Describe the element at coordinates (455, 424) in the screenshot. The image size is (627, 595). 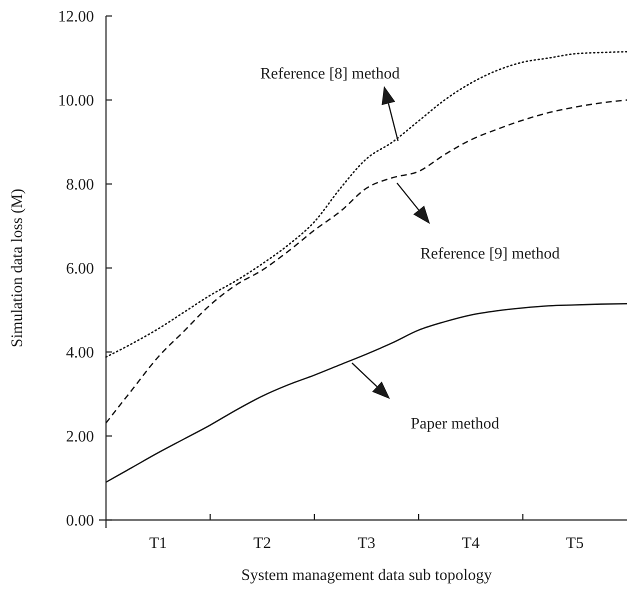
I see `annotation: Paper method` at that location.